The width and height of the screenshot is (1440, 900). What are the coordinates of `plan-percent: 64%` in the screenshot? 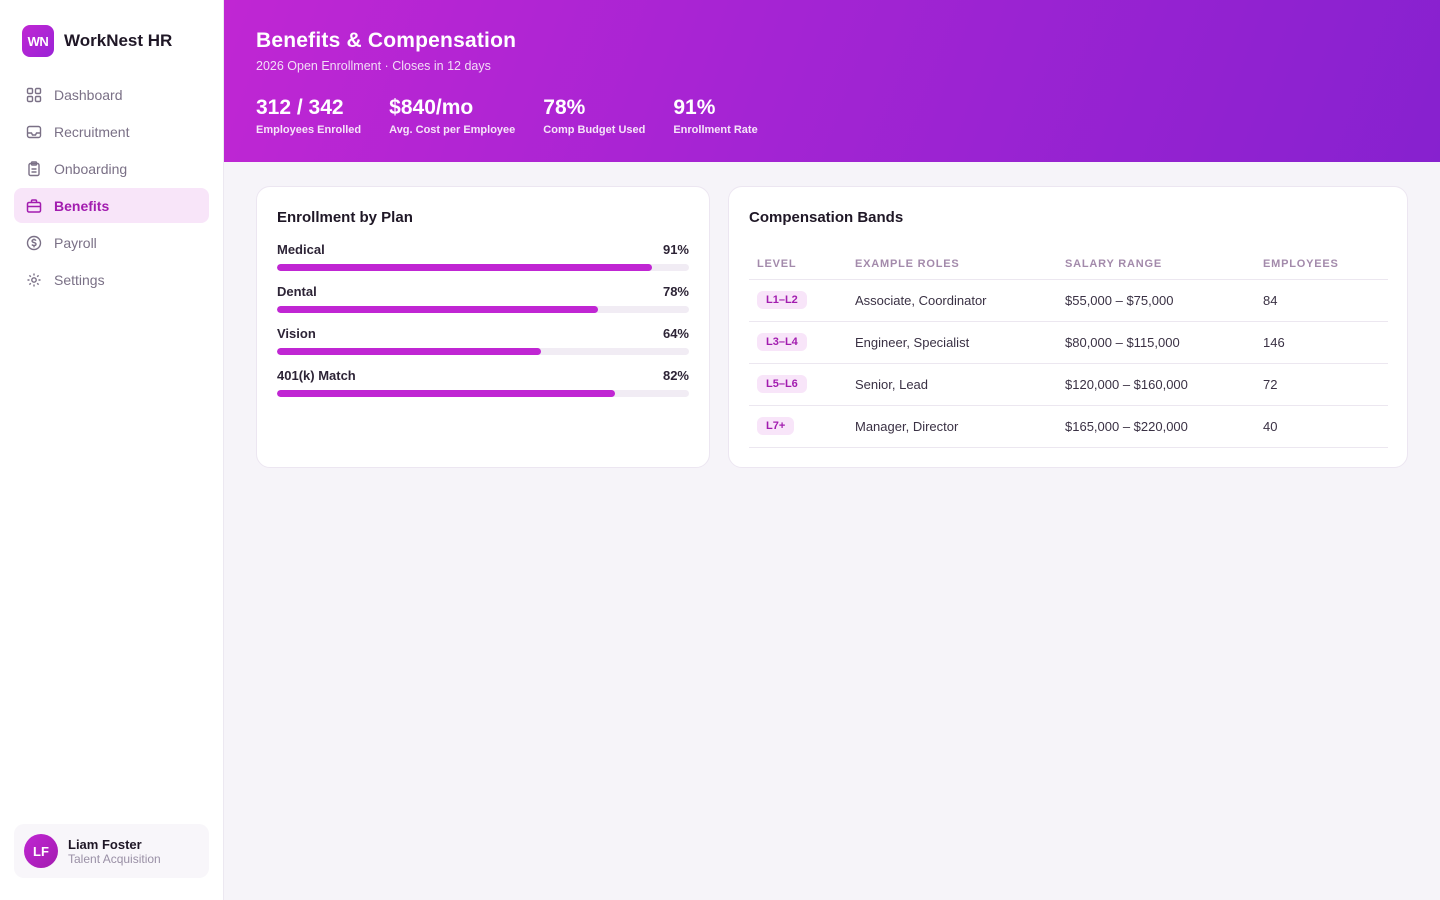 It's located at (675, 333).